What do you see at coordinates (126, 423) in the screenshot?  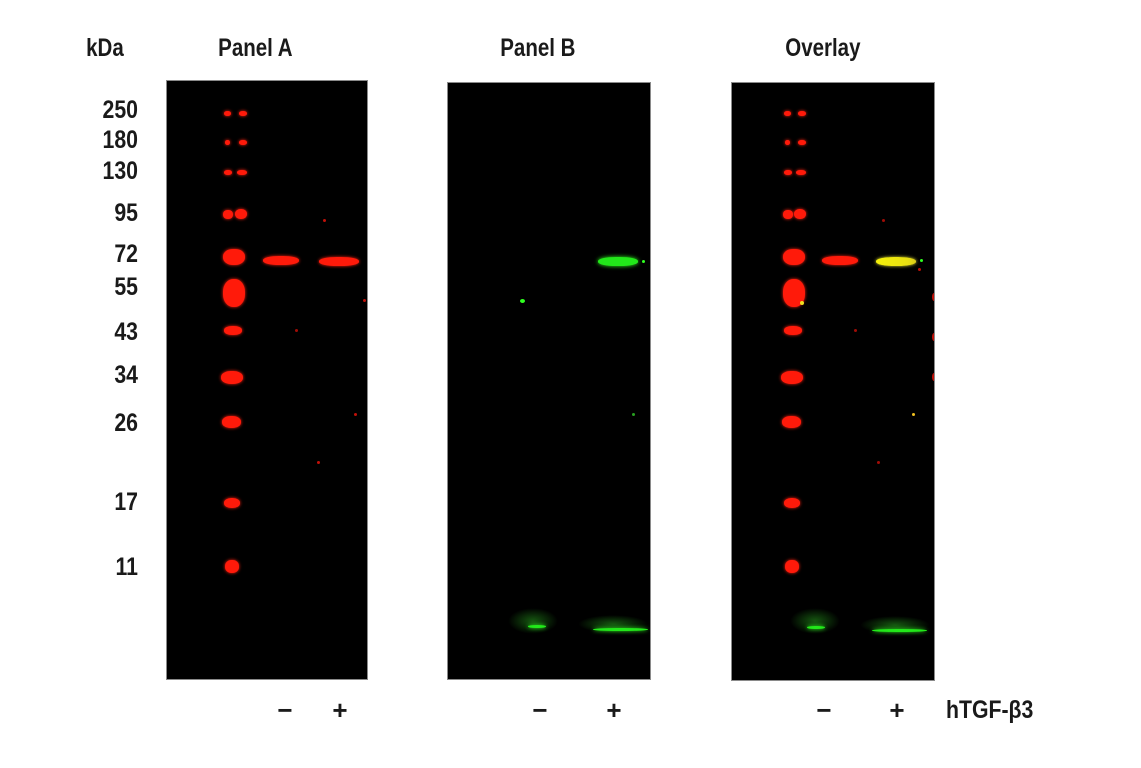 I see `mw-marker-26: 26` at bounding box center [126, 423].